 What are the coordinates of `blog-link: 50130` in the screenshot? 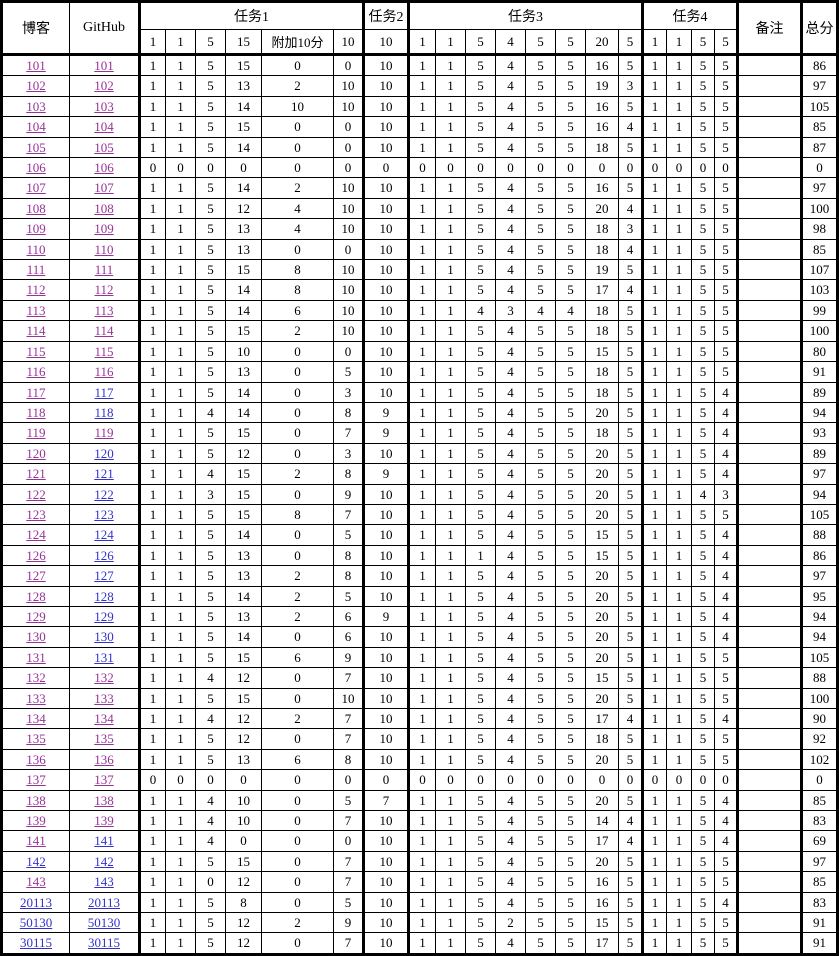 It's located at (36, 923).